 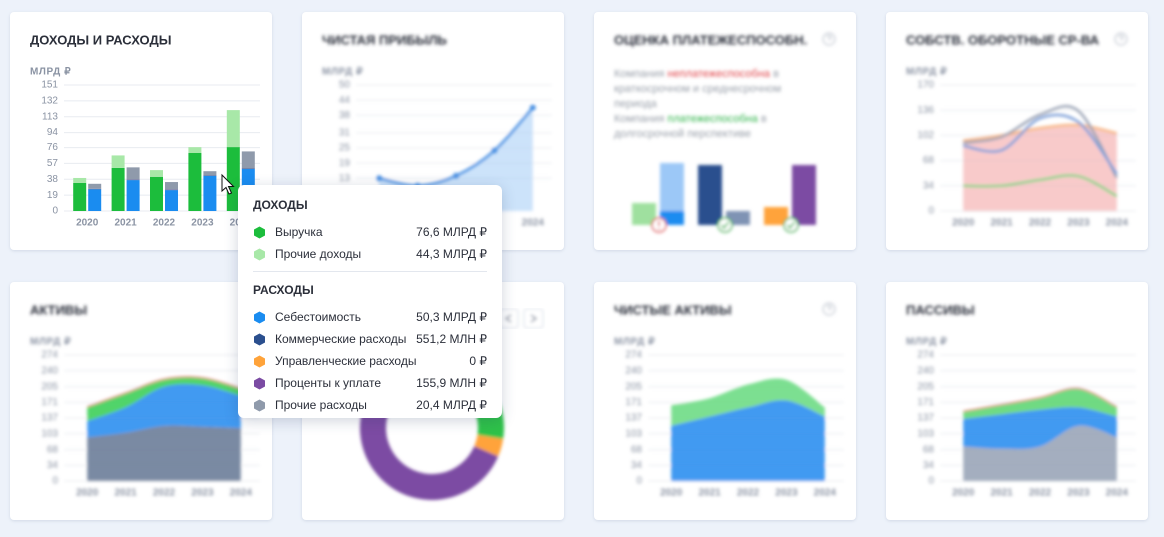 I want to click on tooltip-value: 551,2 МЛН ₽, so click(x=451, y=339).